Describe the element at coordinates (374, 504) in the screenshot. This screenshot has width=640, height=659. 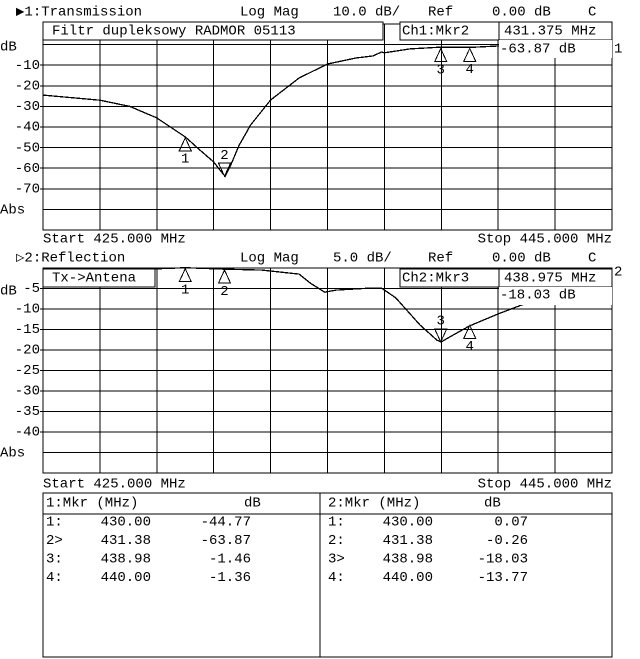
I see `table-header: 2:Mkr (MHz)` at that location.